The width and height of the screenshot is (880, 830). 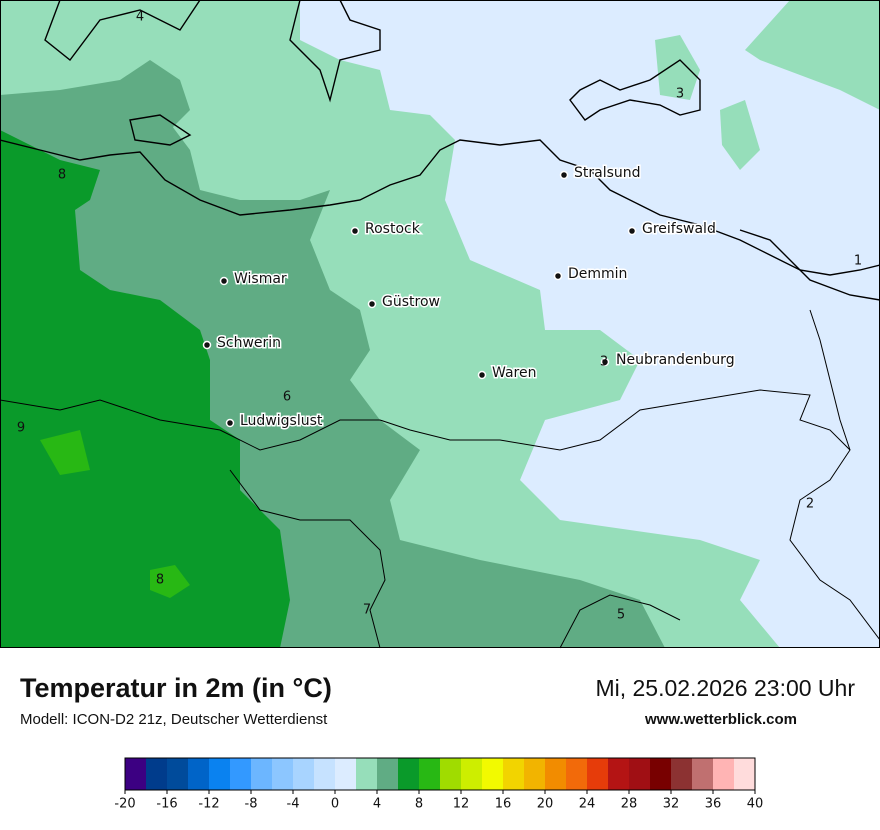 I want to click on city-label: Rostock, so click(x=393, y=229).